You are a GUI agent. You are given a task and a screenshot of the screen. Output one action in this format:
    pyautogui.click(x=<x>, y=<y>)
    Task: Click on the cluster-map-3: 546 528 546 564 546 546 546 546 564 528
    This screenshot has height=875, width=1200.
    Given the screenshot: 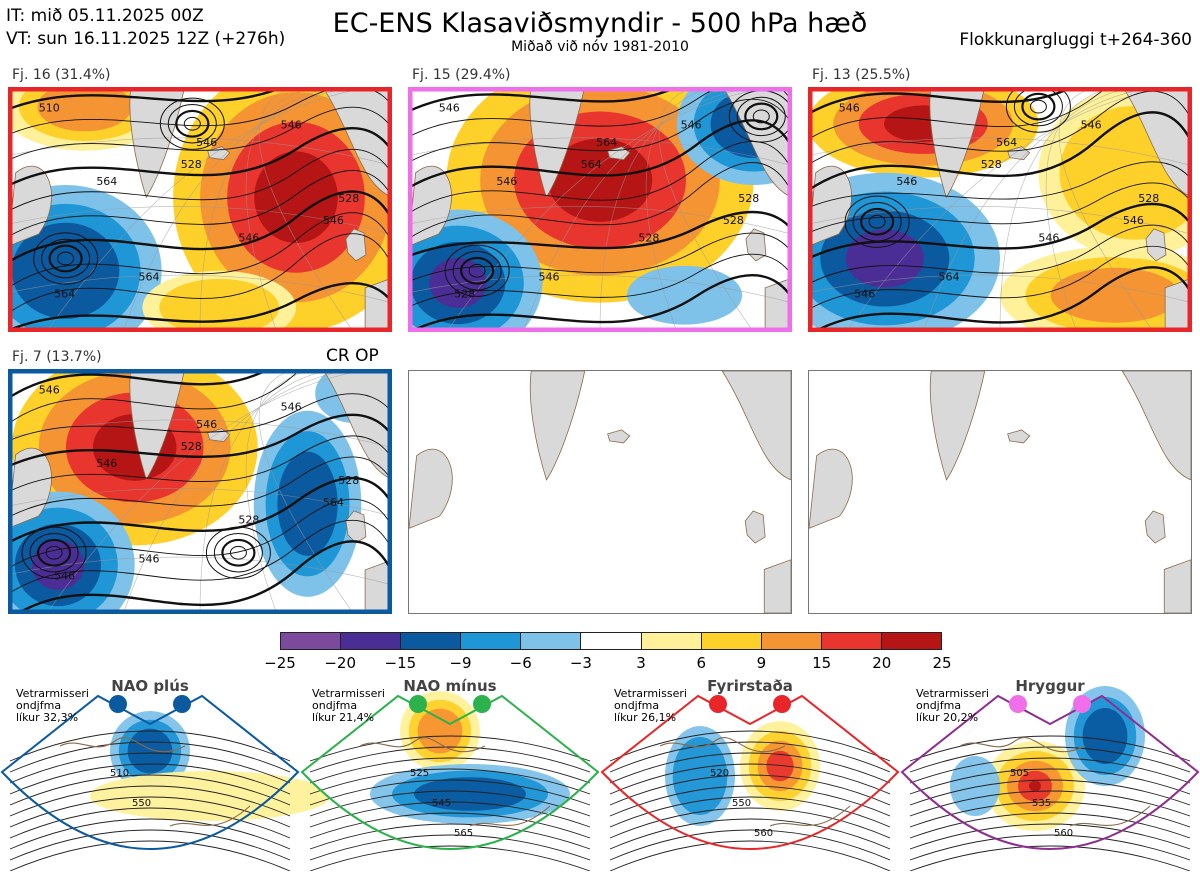 What is the action you would take?
    pyautogui.click(x=1000, y=209)
    